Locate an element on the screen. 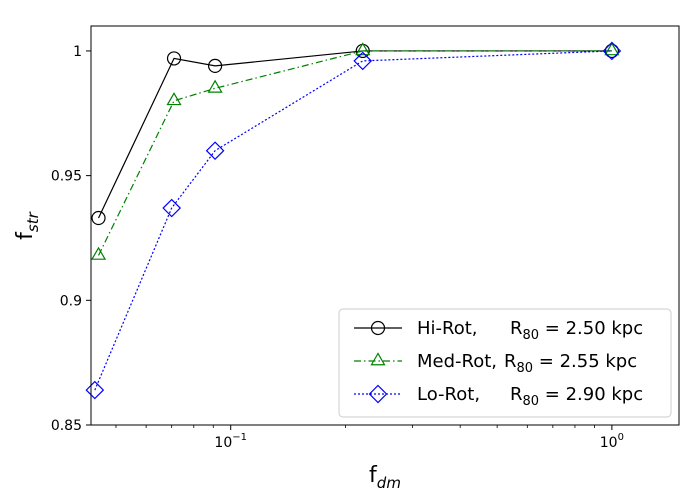  legend-box is located at coordinates (505, 363).